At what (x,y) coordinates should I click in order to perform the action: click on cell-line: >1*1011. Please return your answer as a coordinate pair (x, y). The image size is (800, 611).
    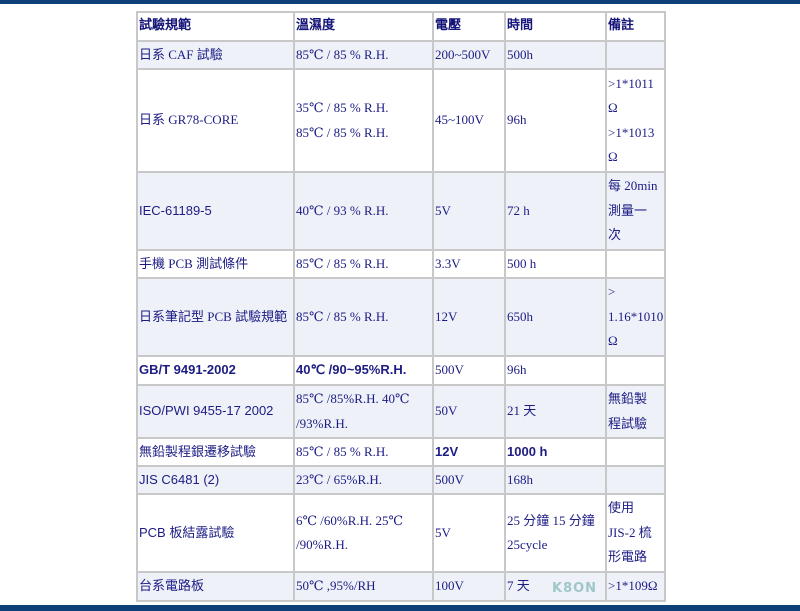
    Looking at the image, I should click on (631, 83).